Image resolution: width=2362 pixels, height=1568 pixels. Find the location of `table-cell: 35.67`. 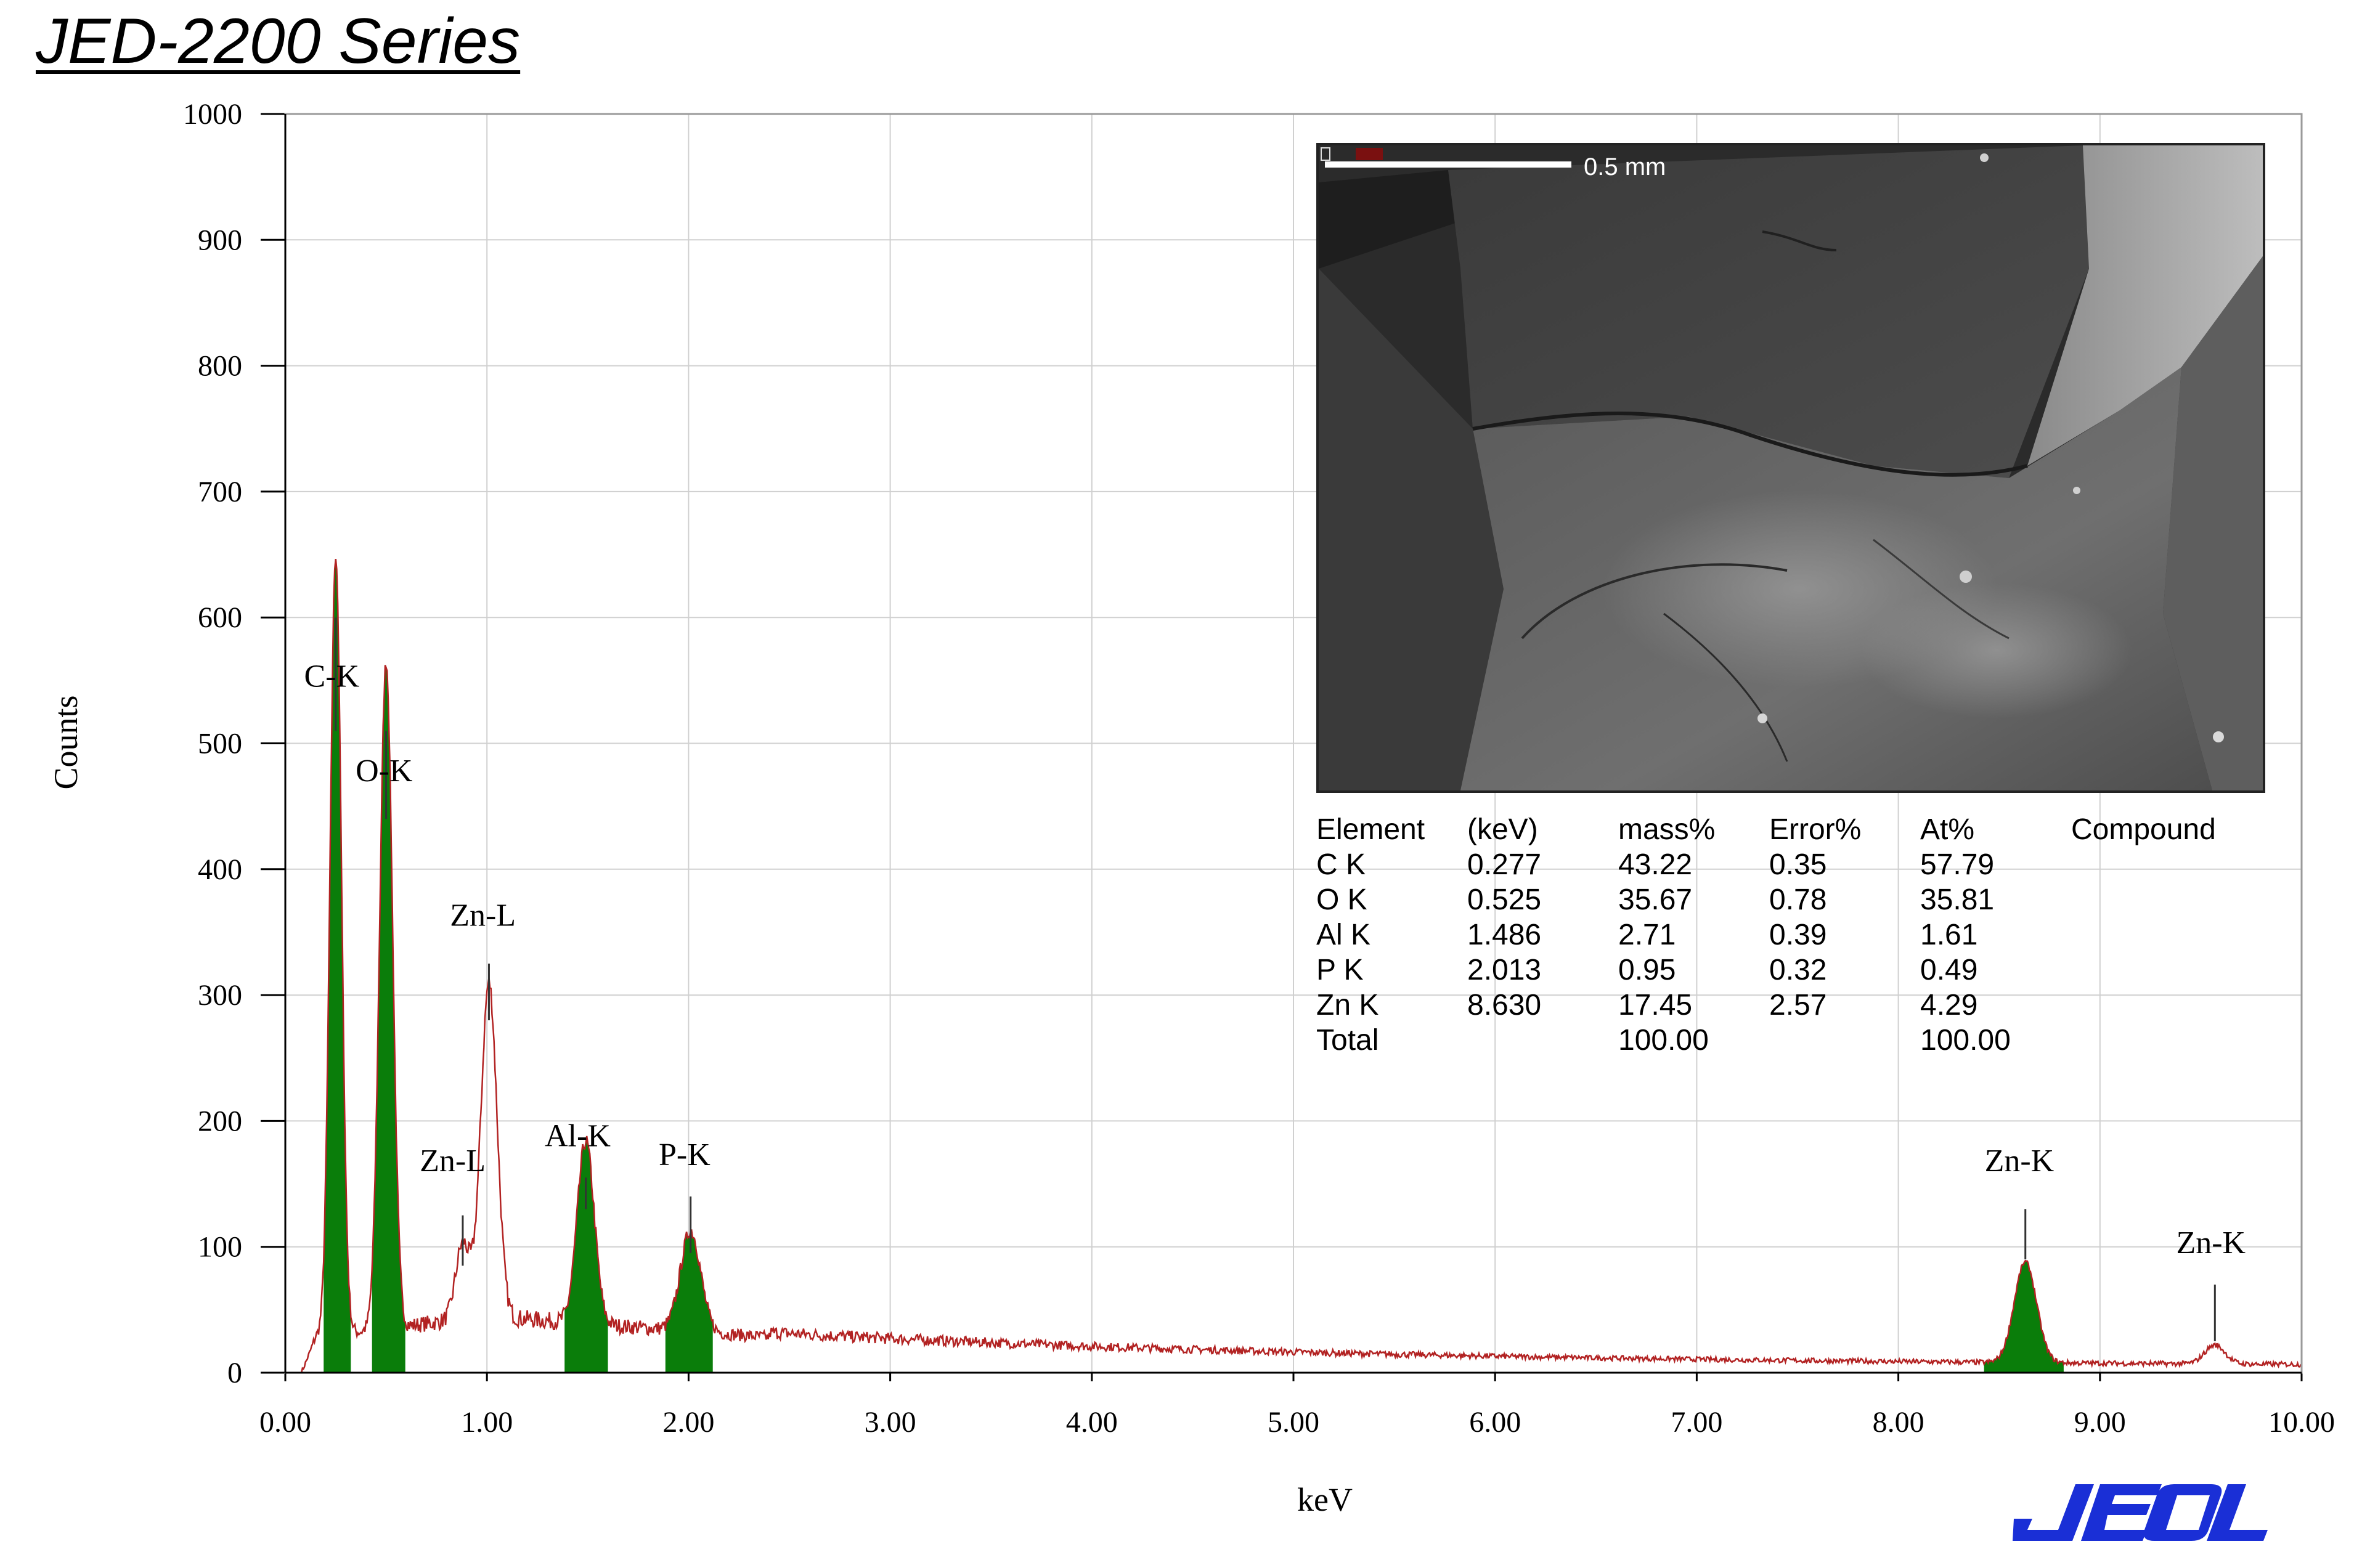

table-cell: 35.67 is located at coordinates (1655, 900).